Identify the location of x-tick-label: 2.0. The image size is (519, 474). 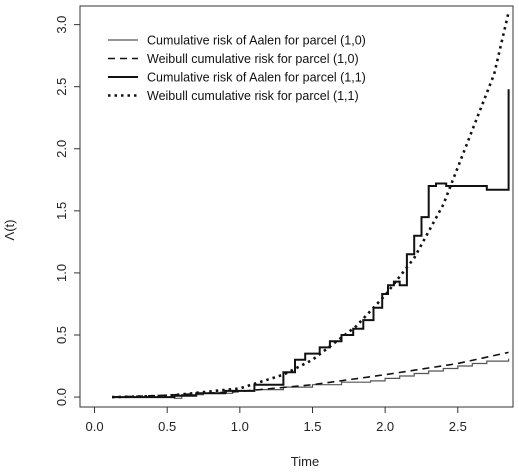
(385, 426).